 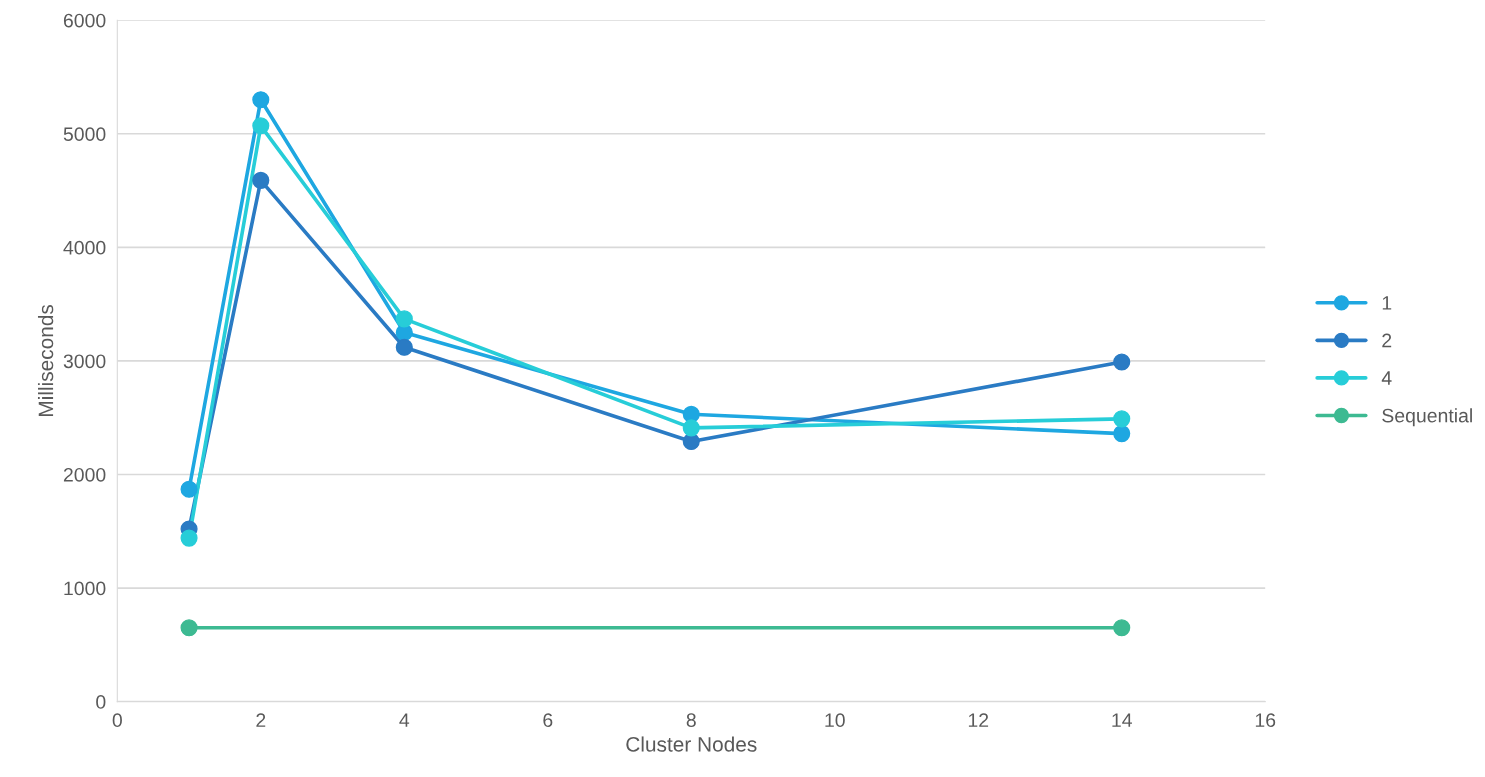 I want to click on y-tick-label: 0, so click(x=101, y=702).